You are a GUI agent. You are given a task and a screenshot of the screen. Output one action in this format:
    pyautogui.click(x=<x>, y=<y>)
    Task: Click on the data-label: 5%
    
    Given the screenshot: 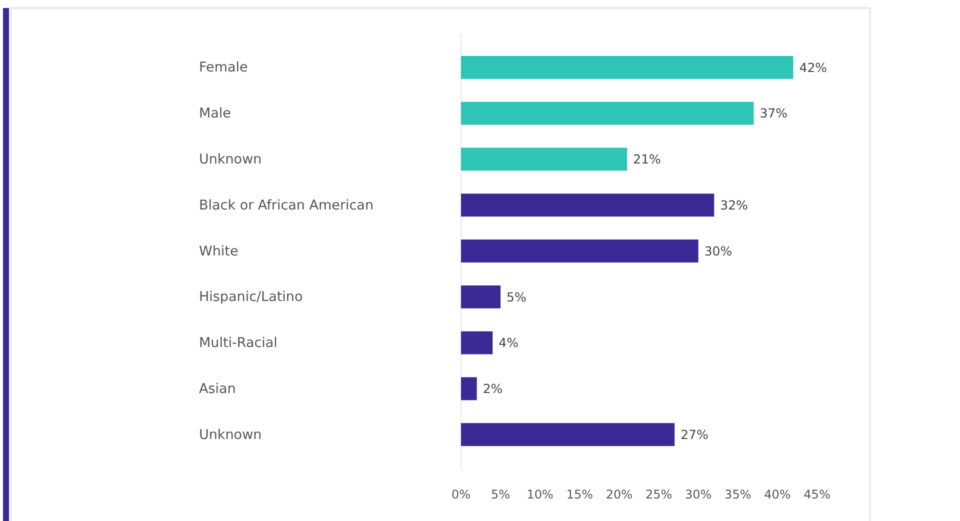 What is the action you would take?
    pyautogui.click(x=516, y=296)
    